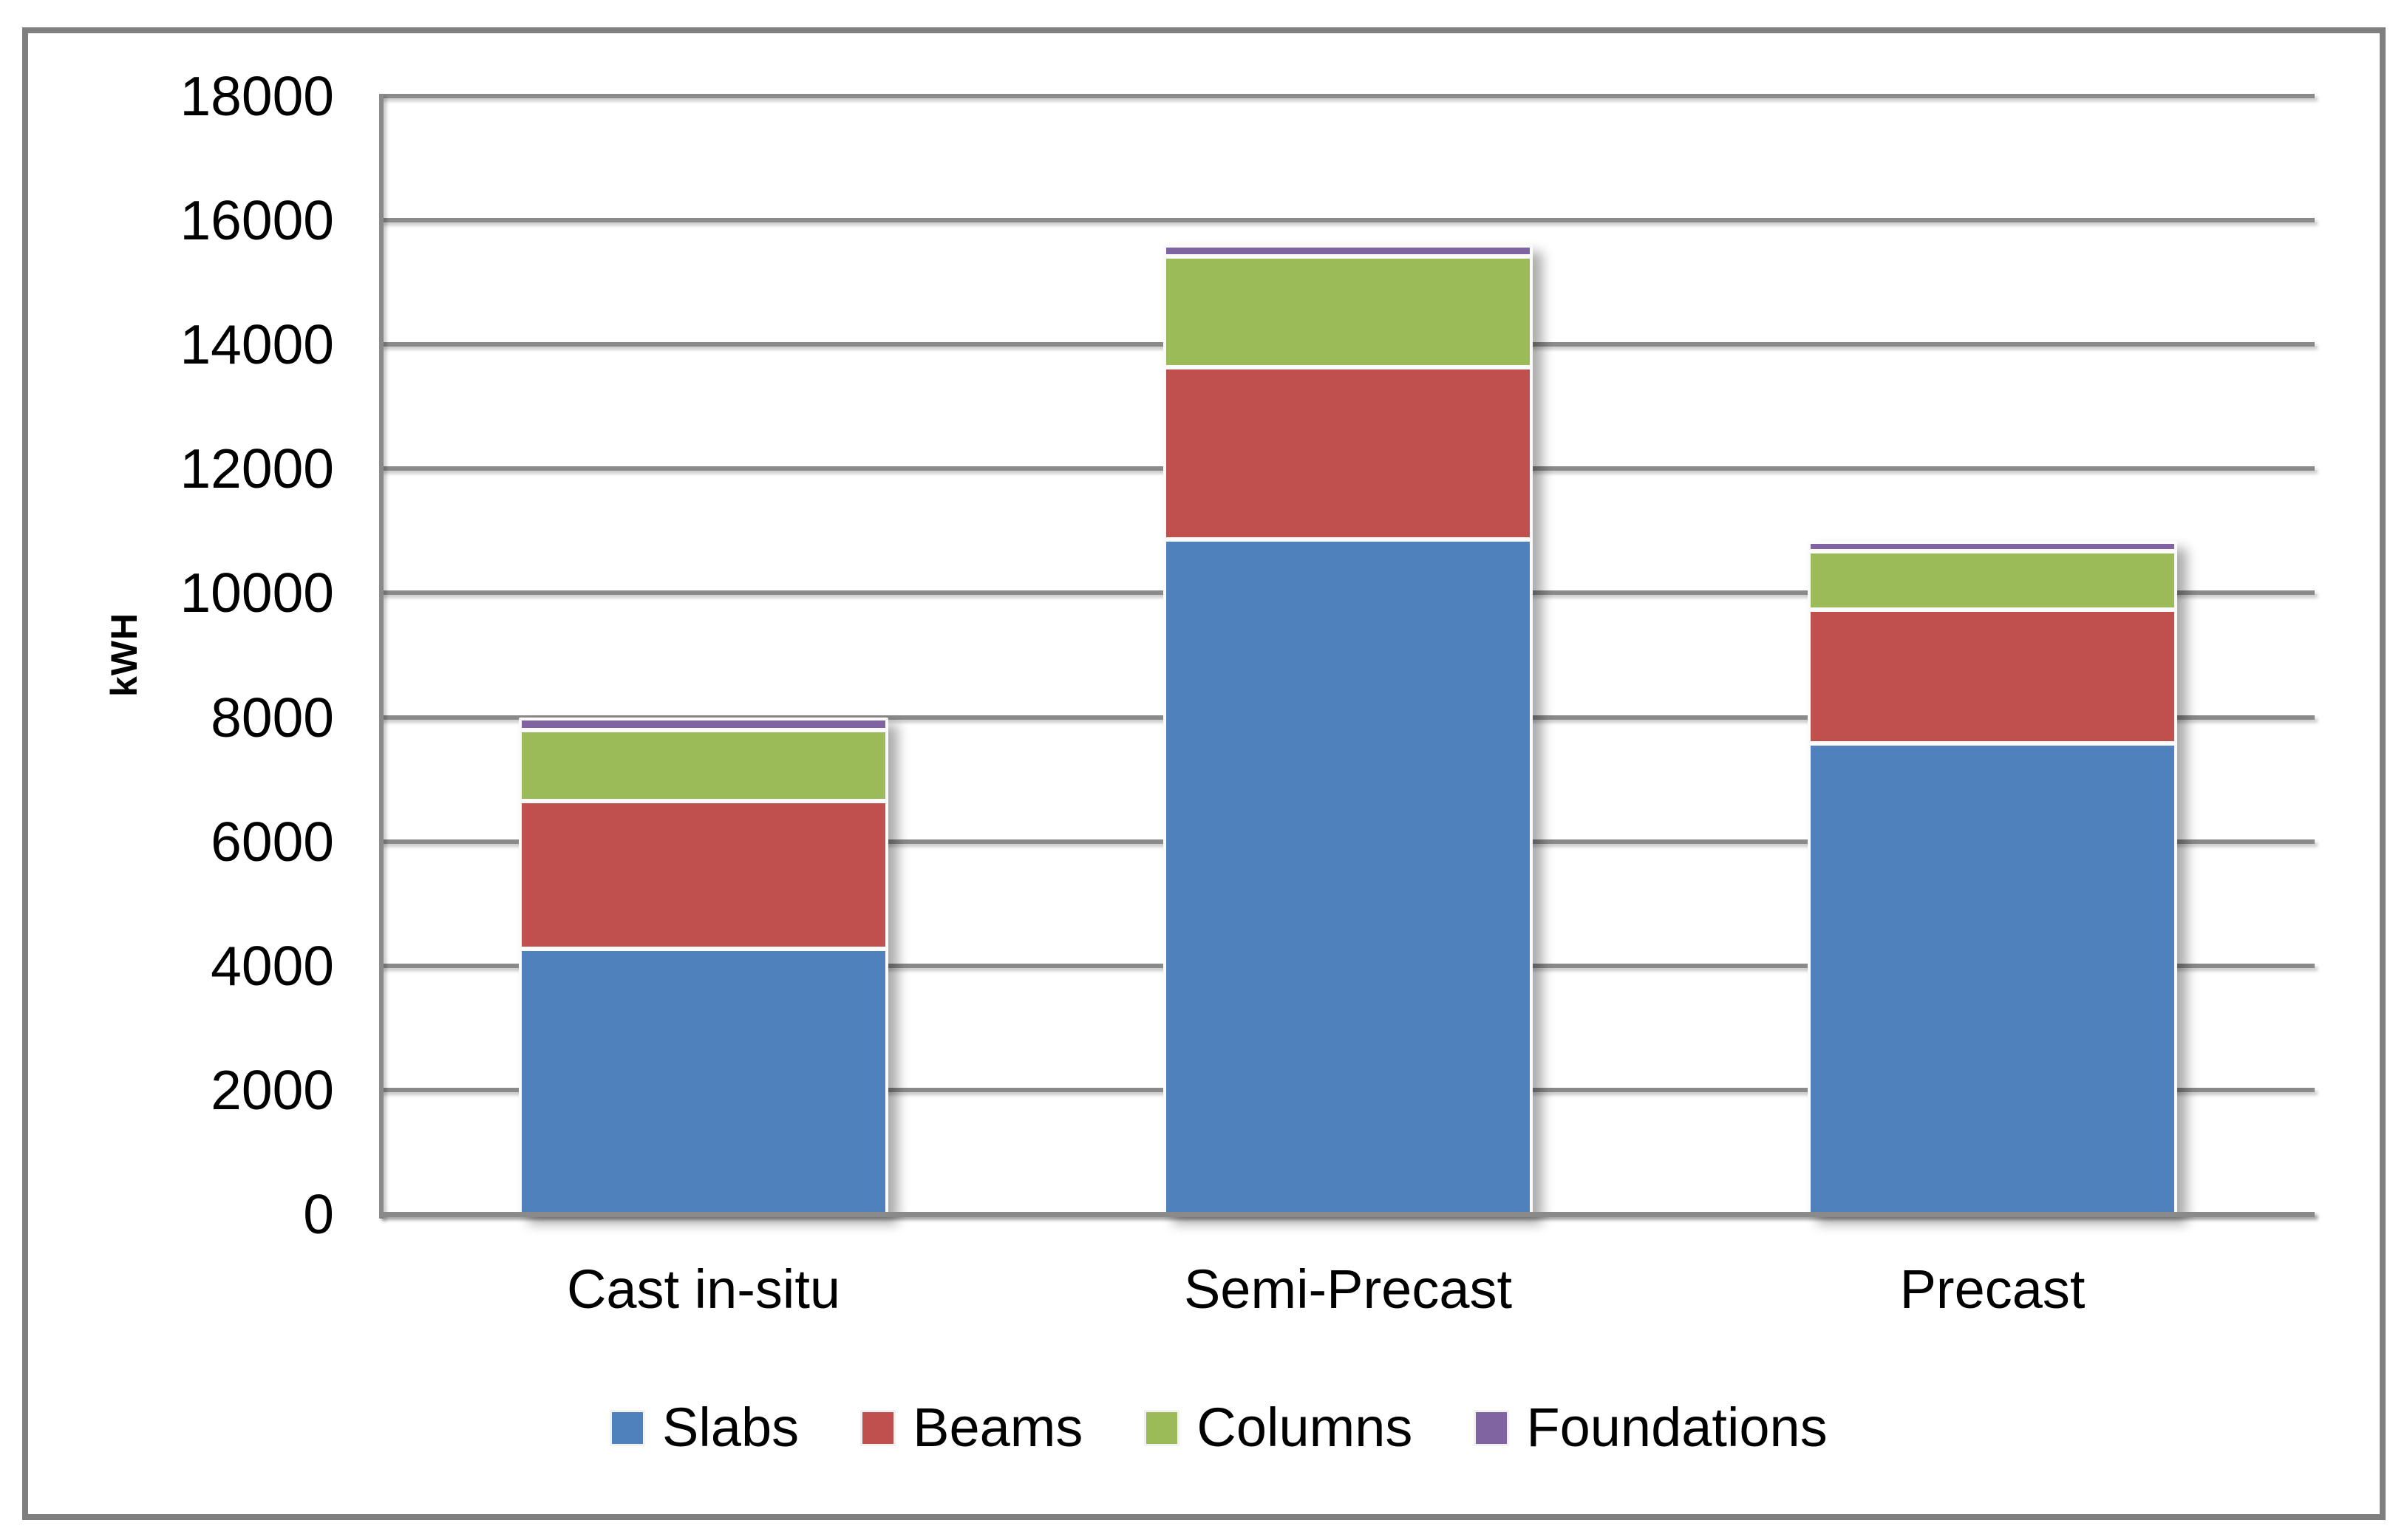 This screenshot has height=1540, width=2407. What do you see at coordinates (1348, 453) in the screenshot?
I see `bar-segment-beams-semi-precast` at bounding box center [1348, 453].